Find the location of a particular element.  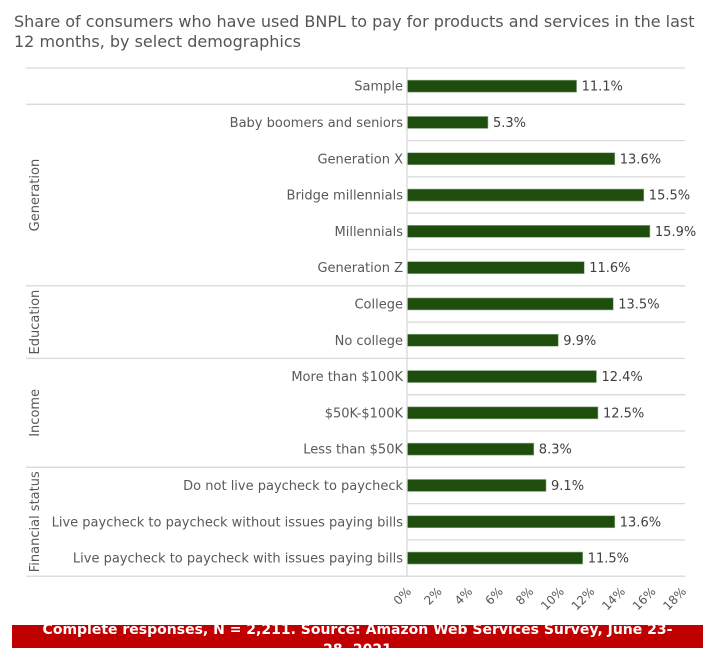

x-tick-label: 2% is located at coordinates (432, 595).